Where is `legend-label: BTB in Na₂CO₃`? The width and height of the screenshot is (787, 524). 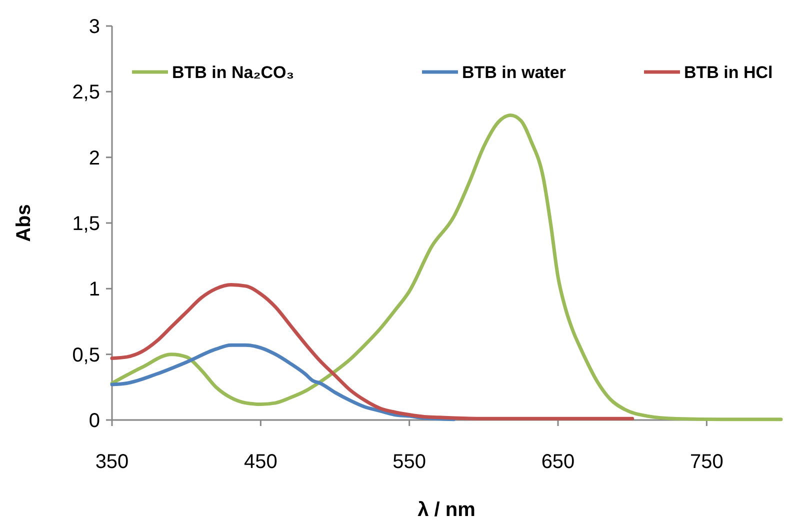 legend-label: BTB in Na₂CO₃ is located at coordinates (233, 72).